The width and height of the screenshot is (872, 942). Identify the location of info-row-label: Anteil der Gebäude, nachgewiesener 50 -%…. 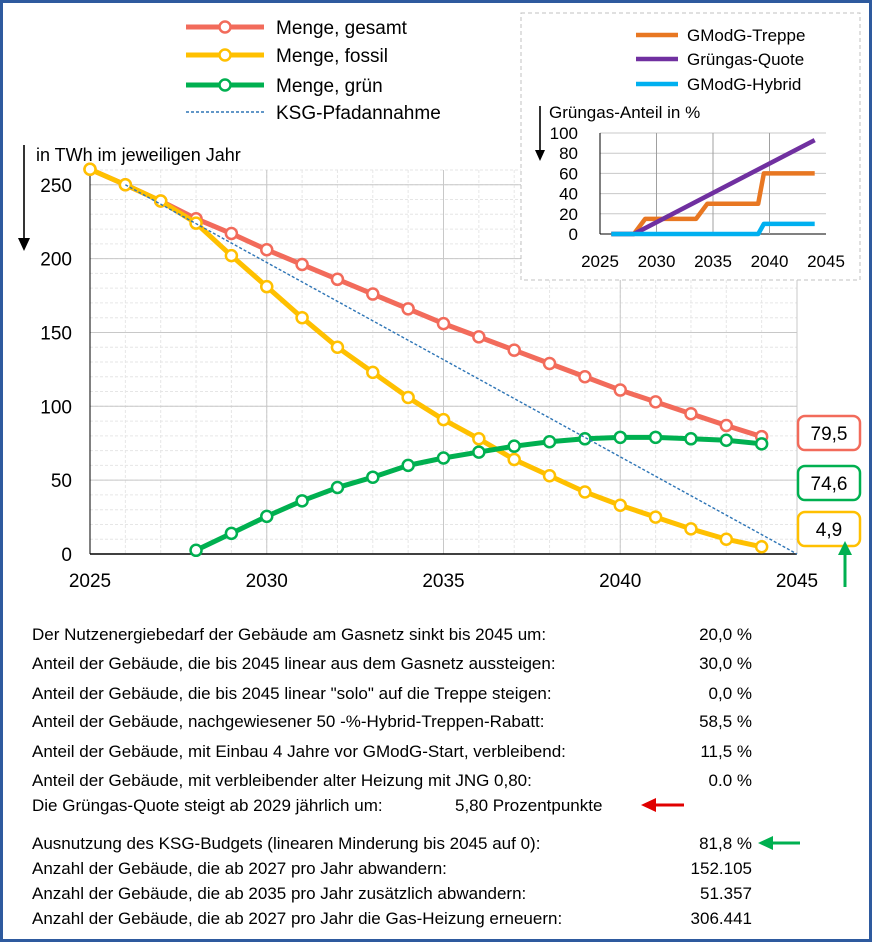
(288, 721).